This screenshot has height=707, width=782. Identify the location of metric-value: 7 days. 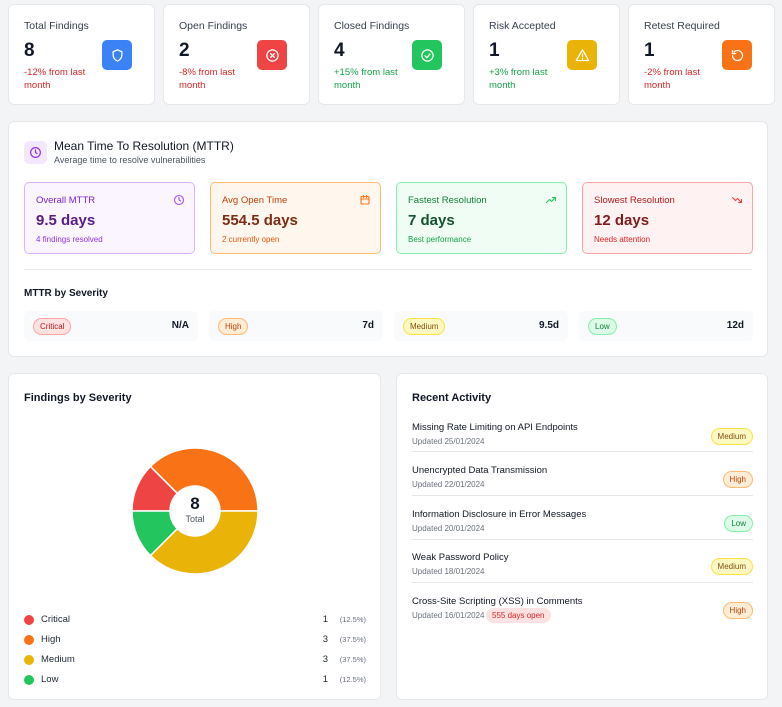
(431, 220).